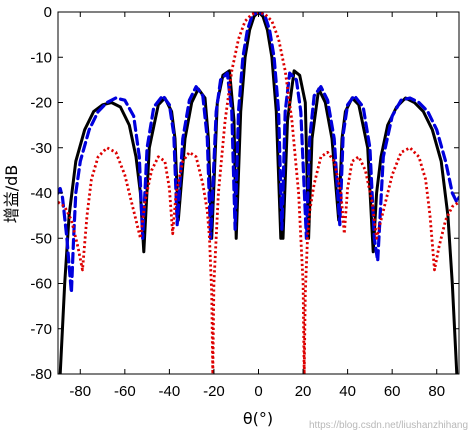 The width and height of the screenshot is (474, 435). I want to click on x-tick-label: -80, so click(80, 391).